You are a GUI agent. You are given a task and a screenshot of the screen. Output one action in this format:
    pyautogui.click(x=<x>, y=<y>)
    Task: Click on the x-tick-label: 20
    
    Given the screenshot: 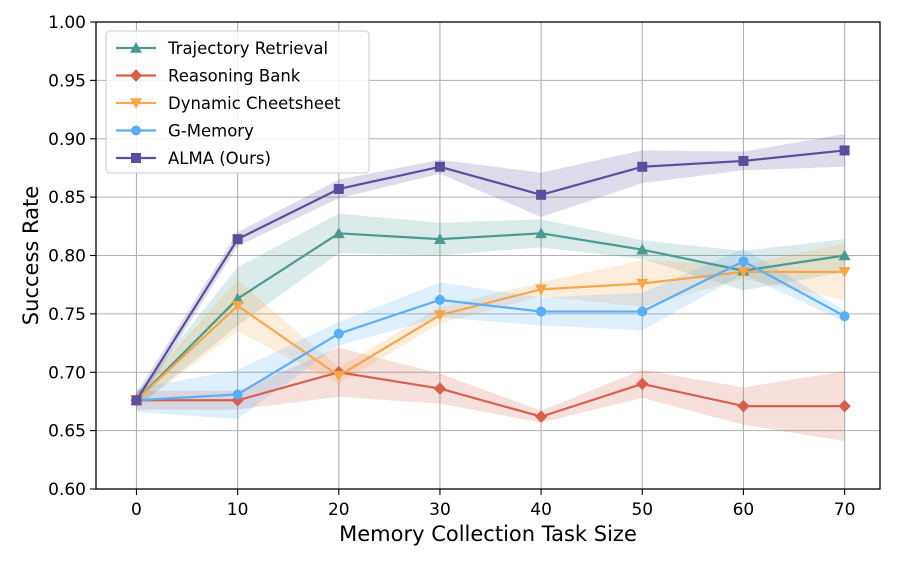 What is the action you would take?
    pyautogui.click(x=339, y=510)
    